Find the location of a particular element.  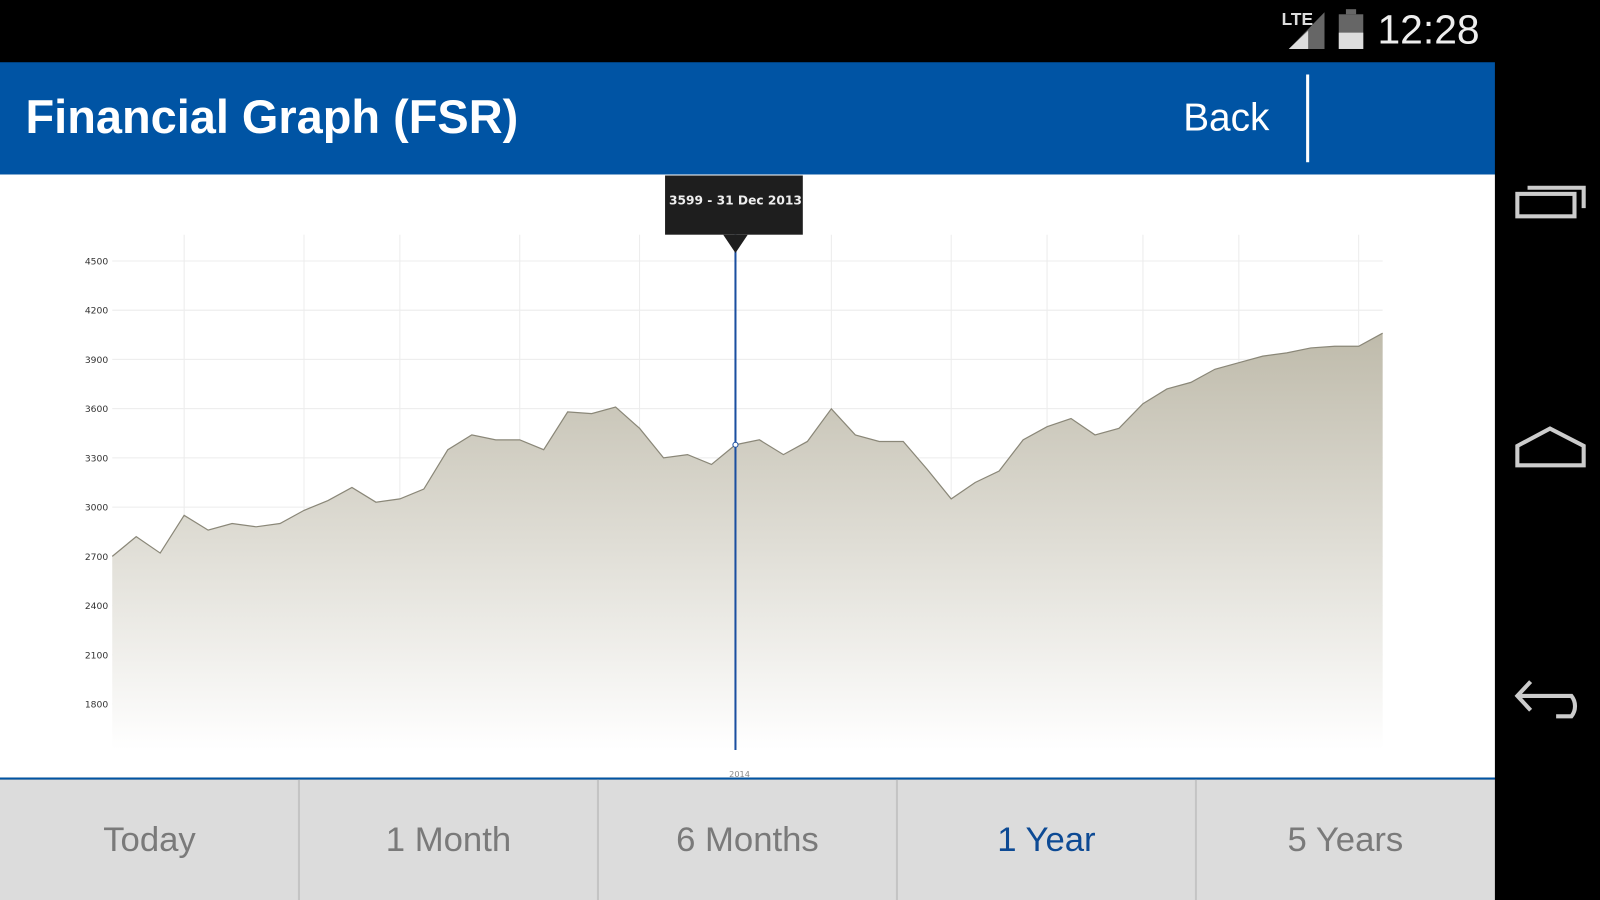

recents-icon is located at coordinates (1546, 205).